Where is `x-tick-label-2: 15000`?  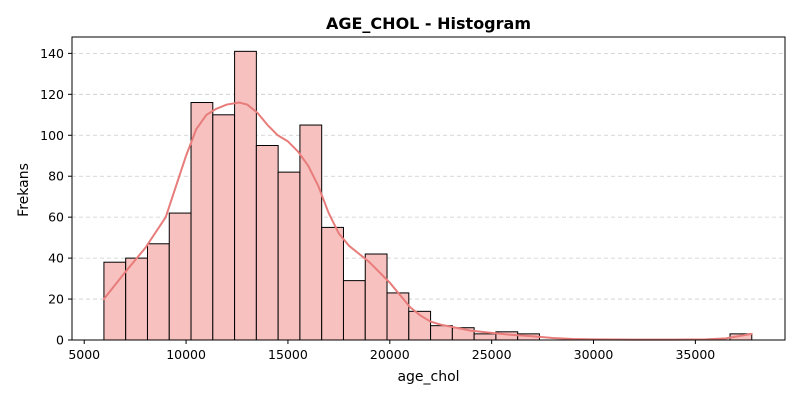
x-tick-label-2: 15000 is located at coordinates (288, 354).